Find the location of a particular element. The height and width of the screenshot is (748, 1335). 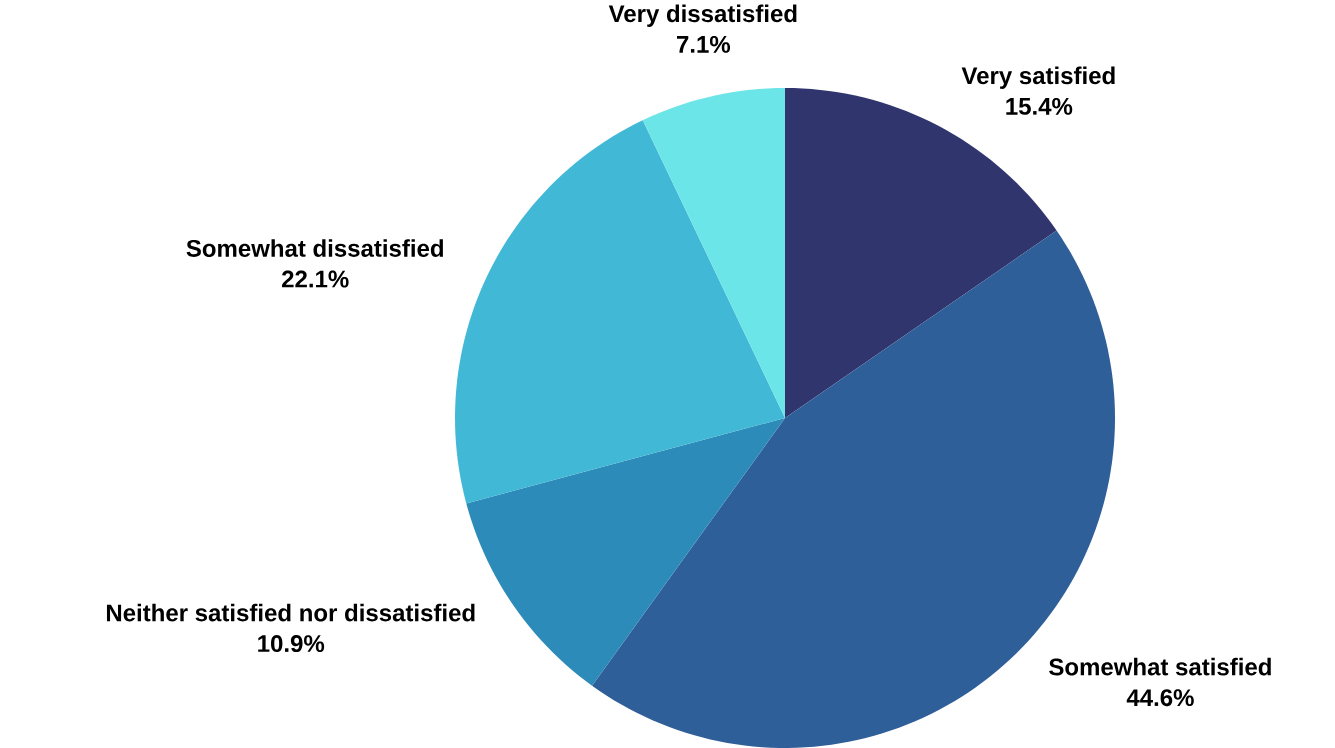

slice-label: Somewhat satisfied is located at coordinates (1160, 666).